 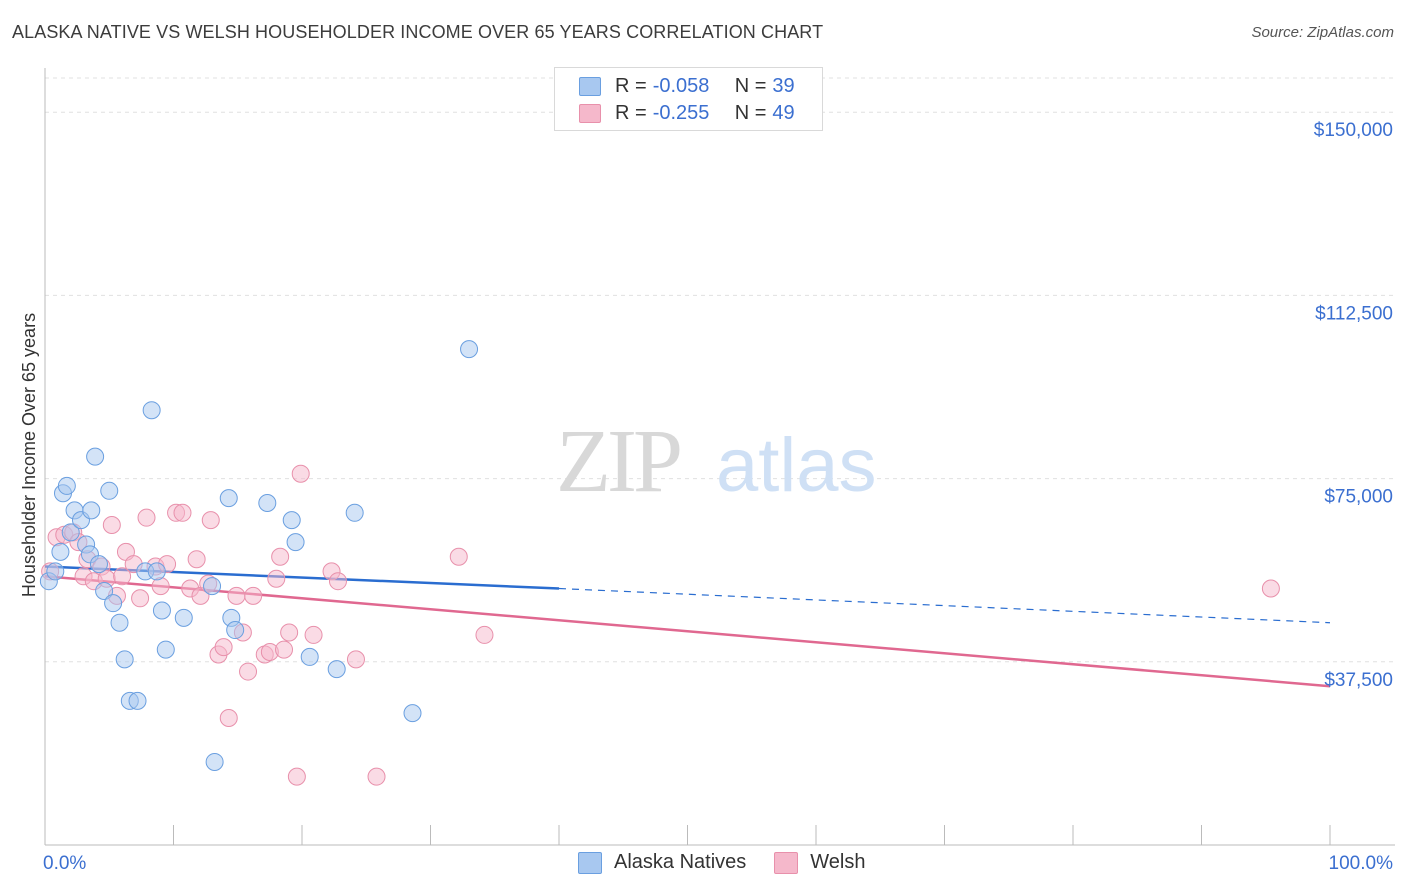 What do you see at coordinates (944, 605) in the screenshot?
I see `trend-line-extrapolated` at bounding box center [944, 605].